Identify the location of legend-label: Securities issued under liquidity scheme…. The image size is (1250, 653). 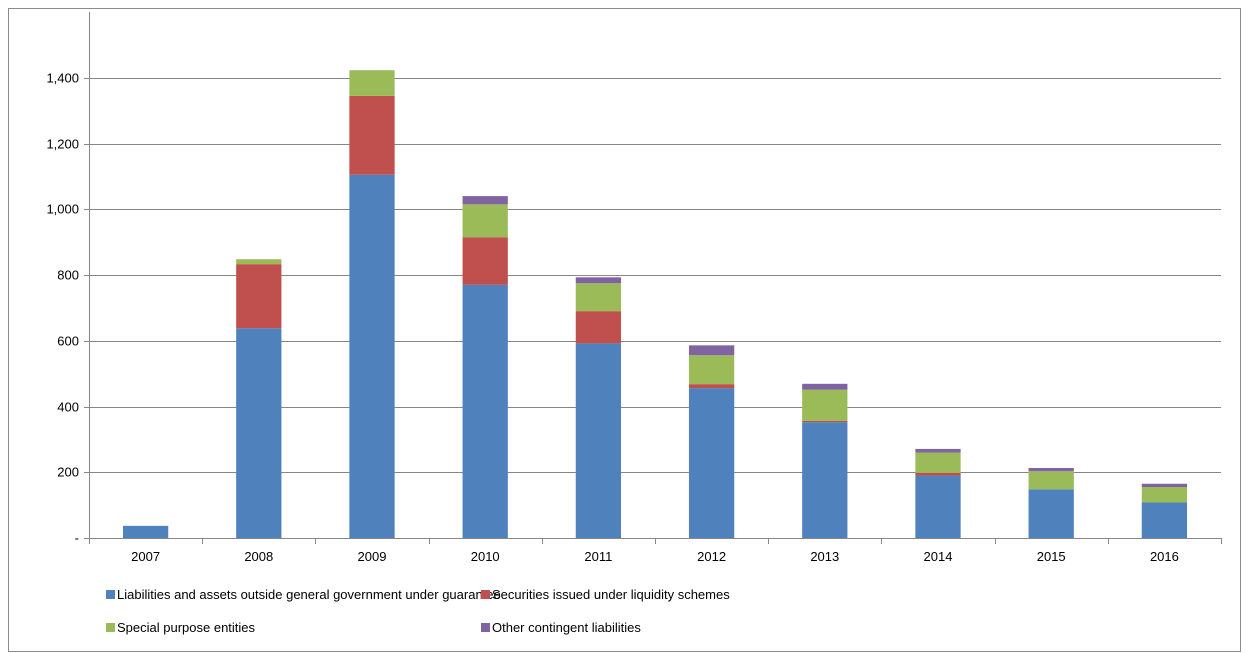
(611, 594).